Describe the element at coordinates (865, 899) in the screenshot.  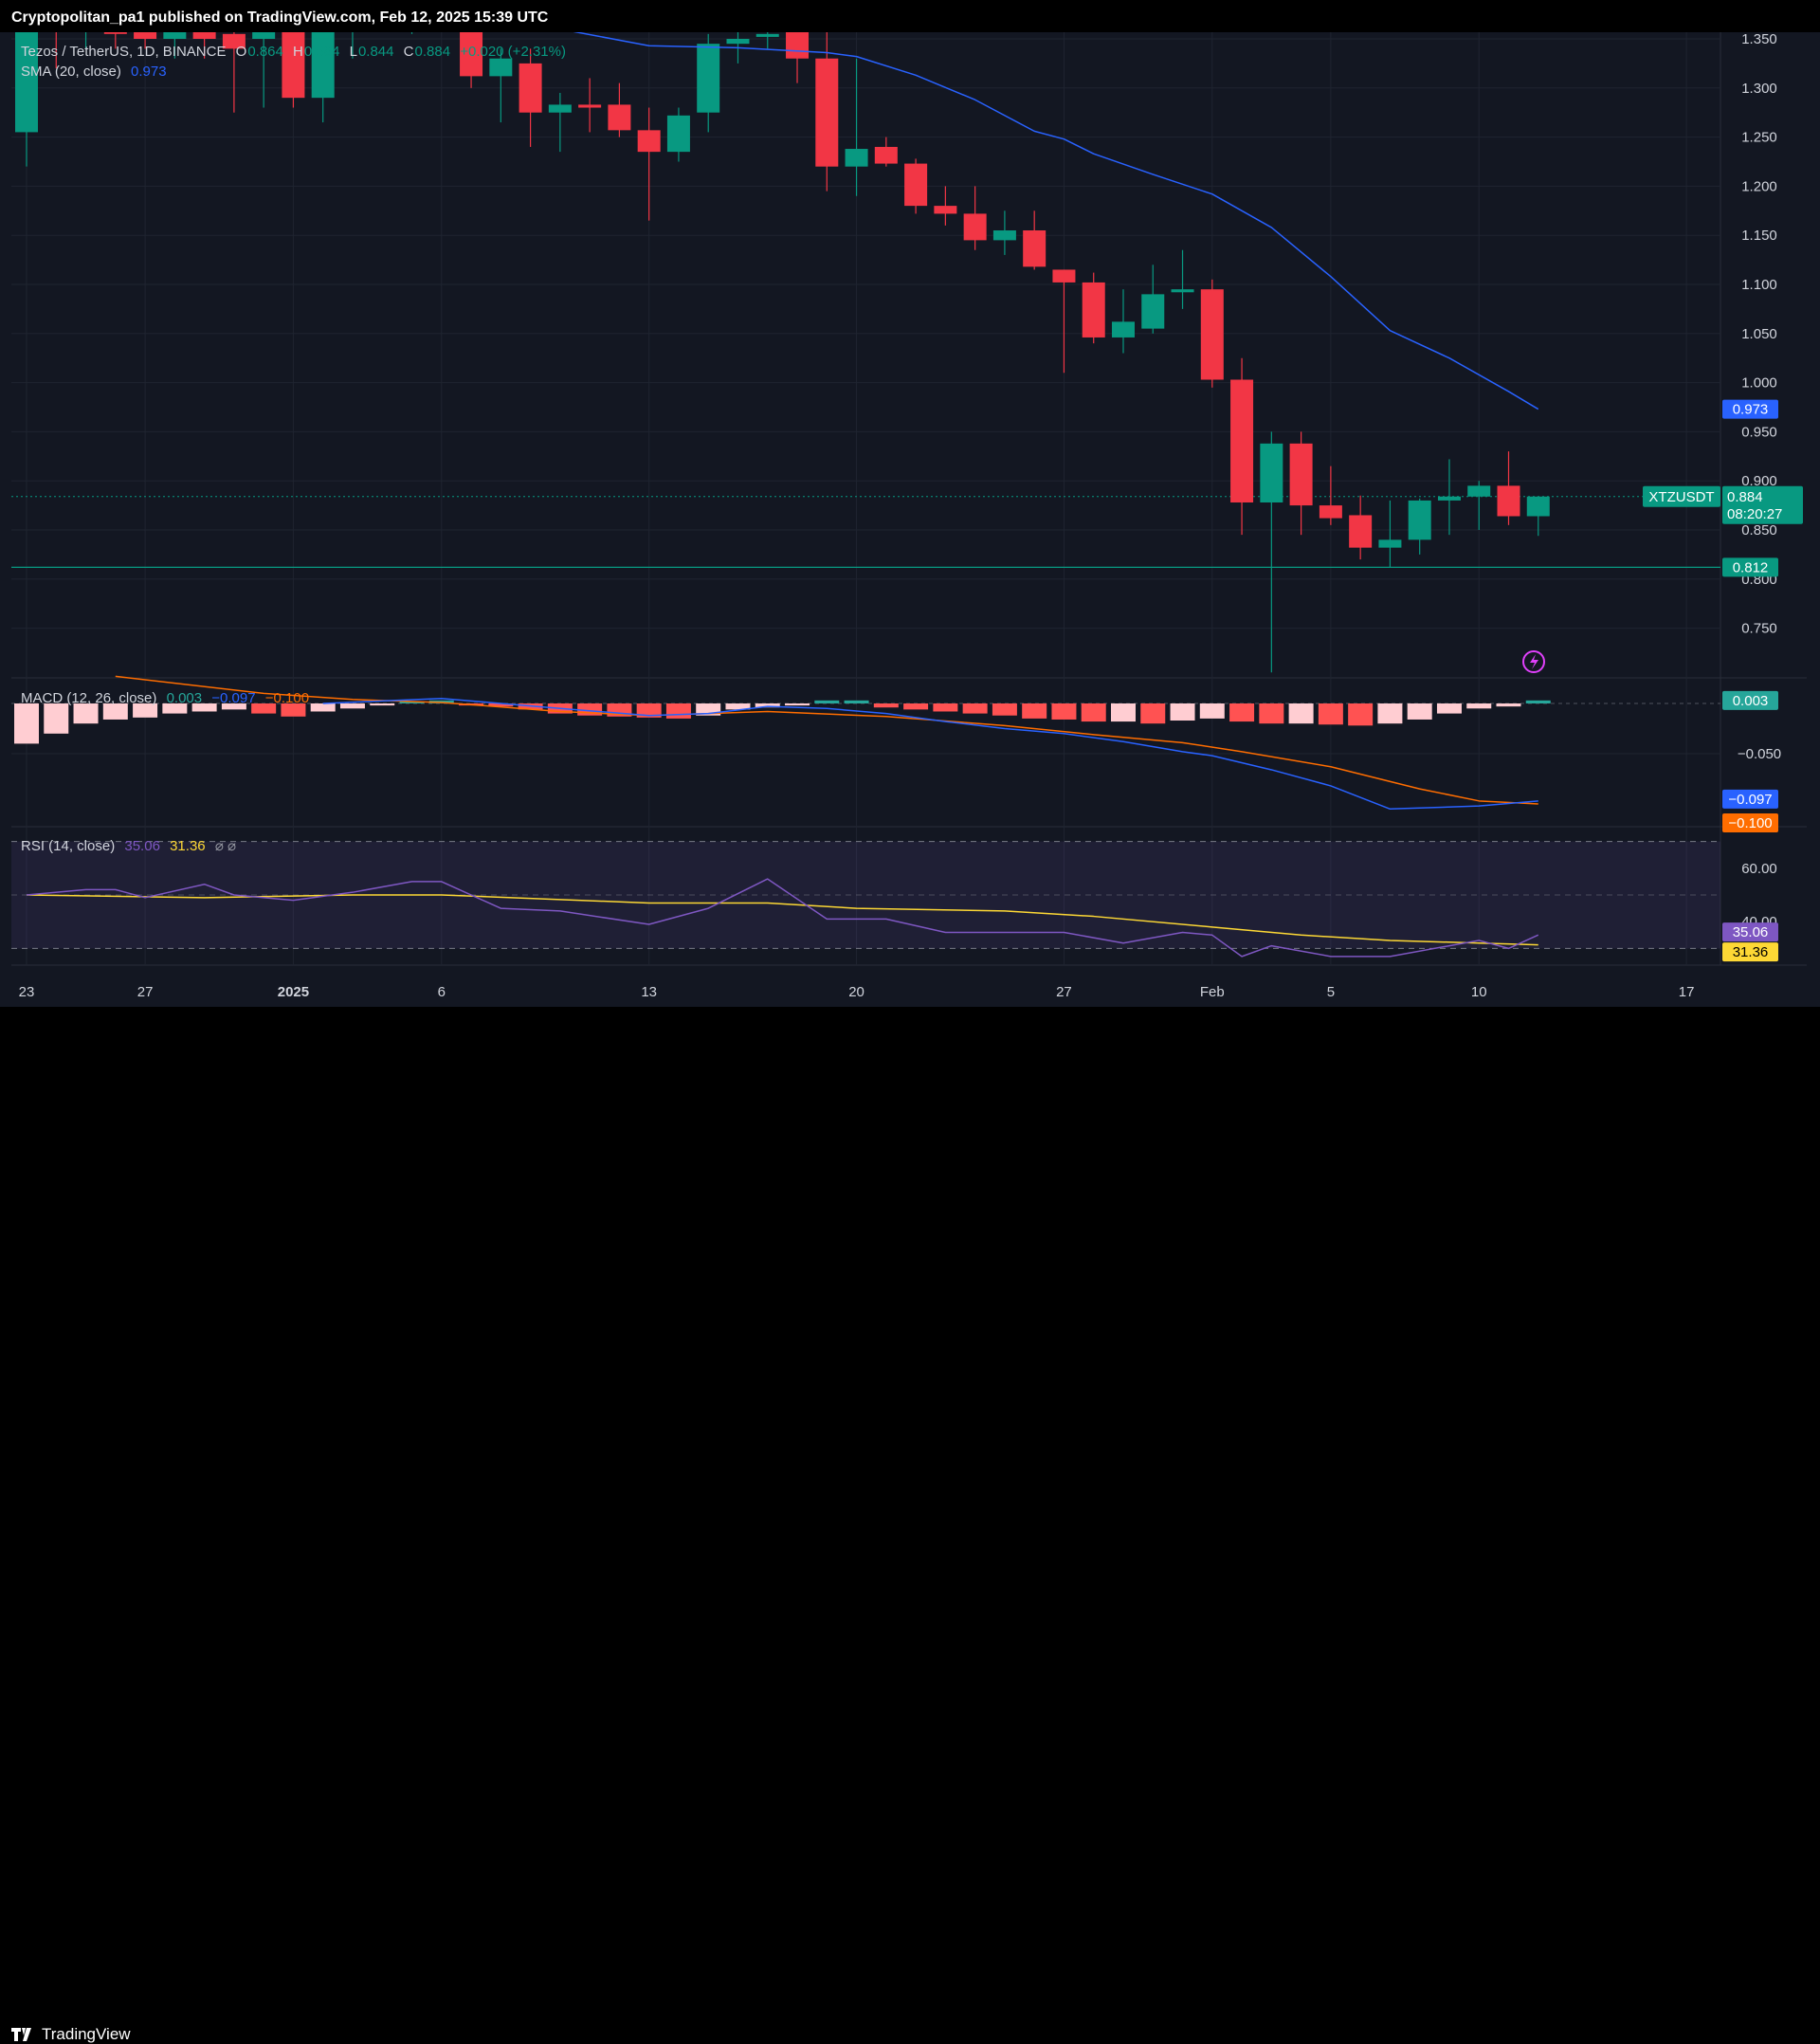
I see `rsi-pane` at that location.